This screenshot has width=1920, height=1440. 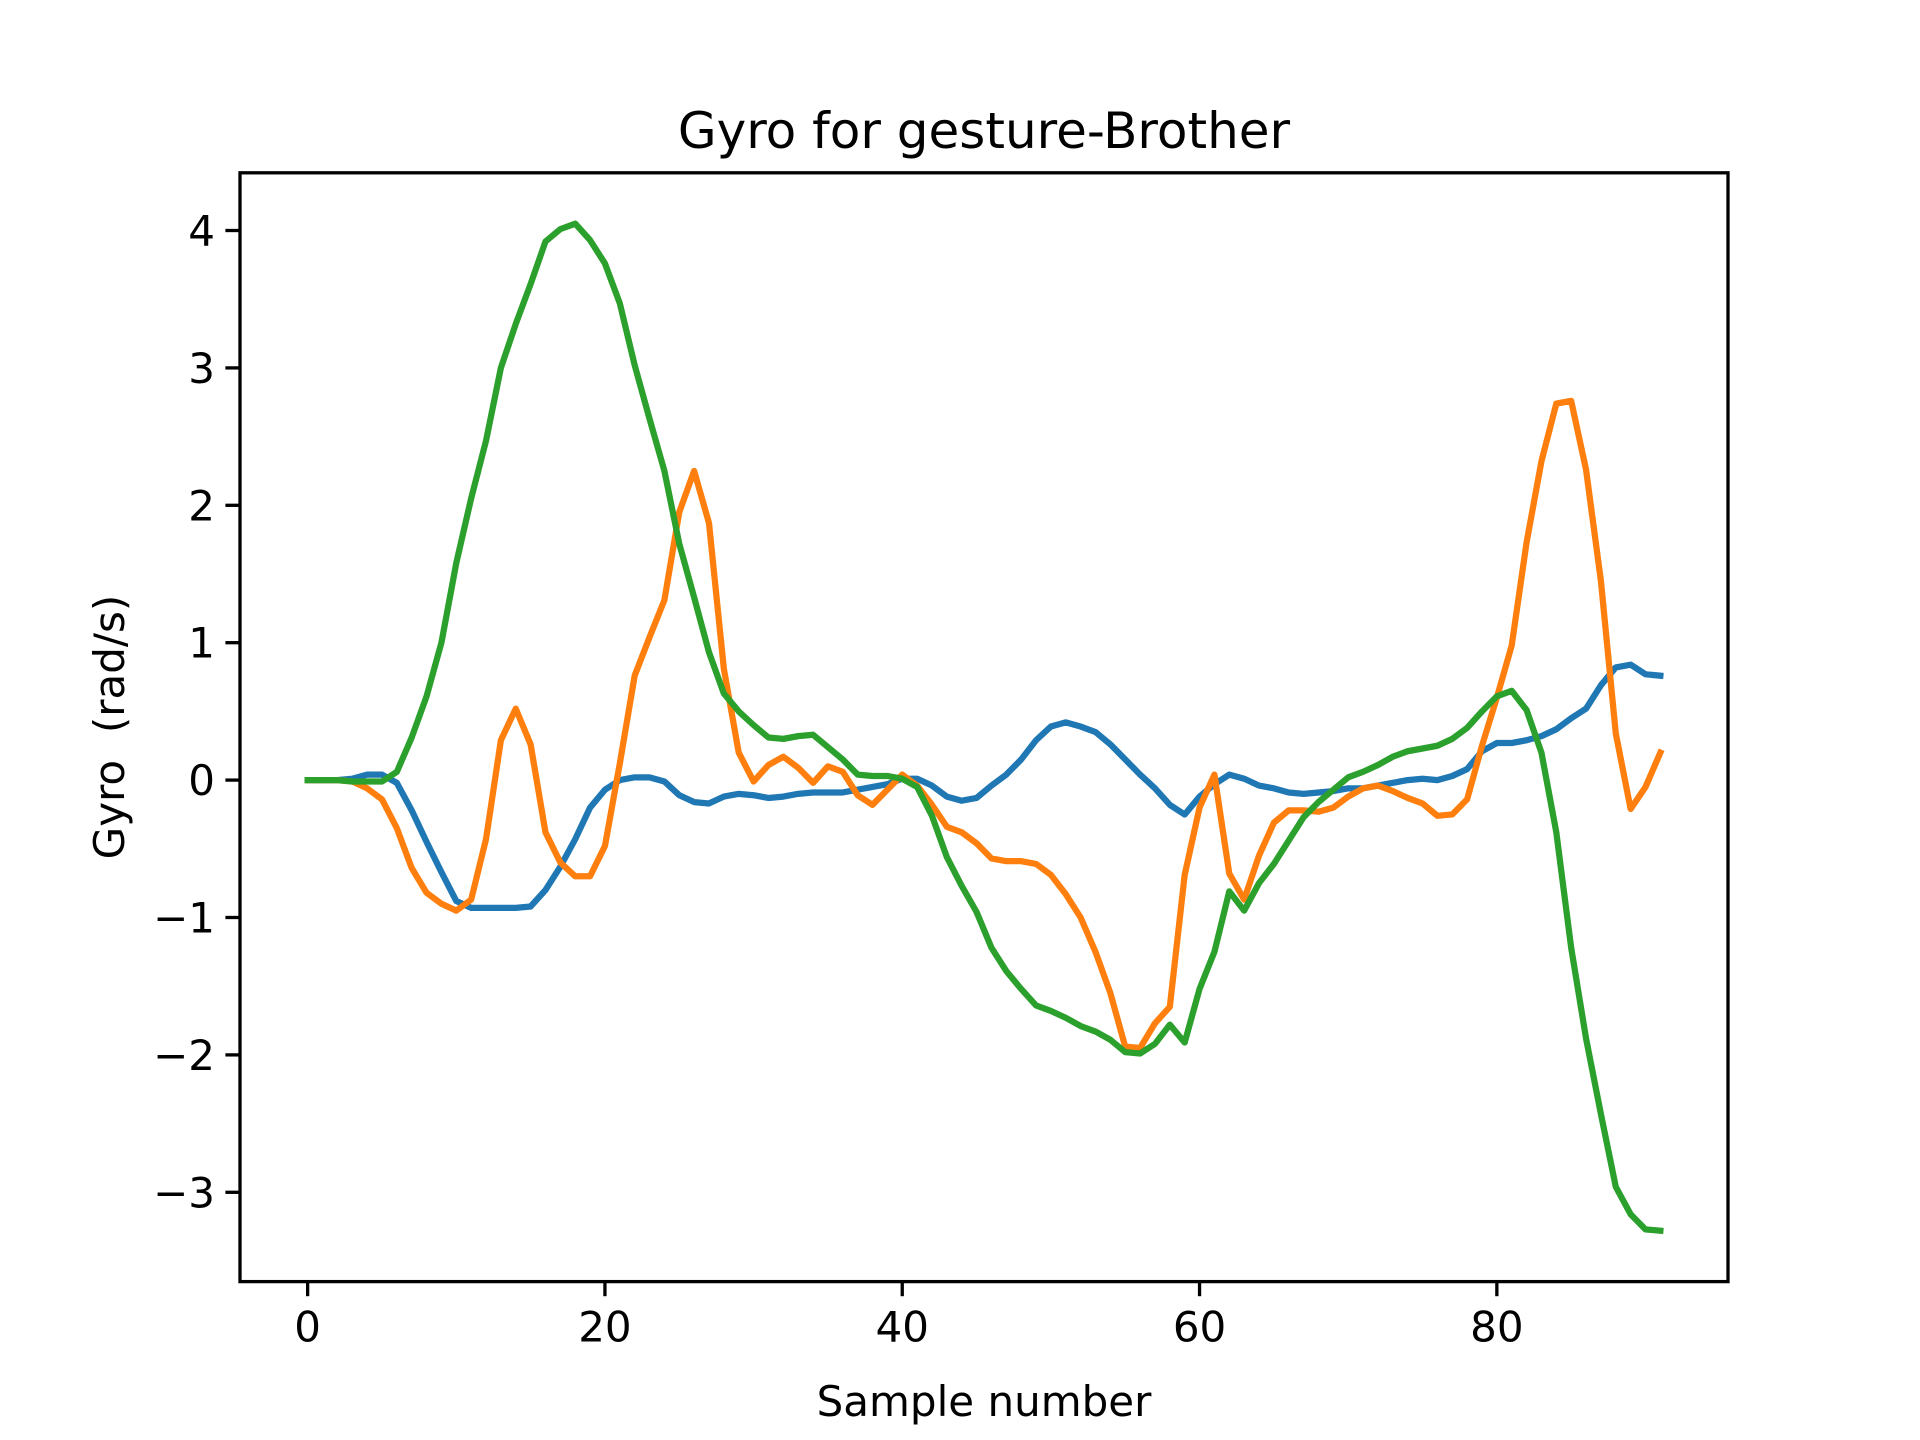 What do you see at coordinates (604, 1327) in the screenshot?
I see `x-tick-label: 20` at bounding box center [604, 1327].